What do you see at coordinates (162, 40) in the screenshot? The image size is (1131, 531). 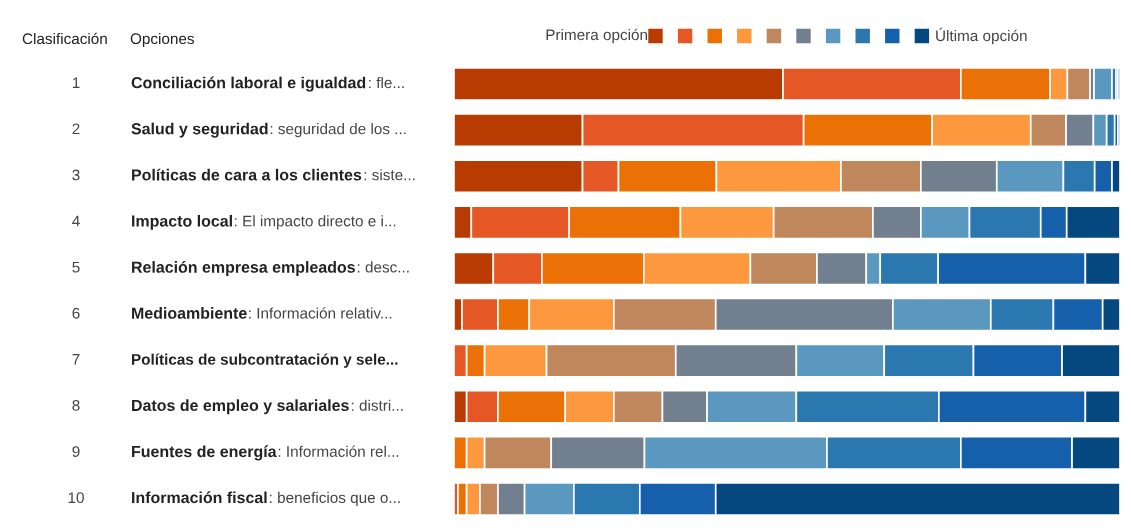 I see `text: Opciones` at bounding box center [162, 40].